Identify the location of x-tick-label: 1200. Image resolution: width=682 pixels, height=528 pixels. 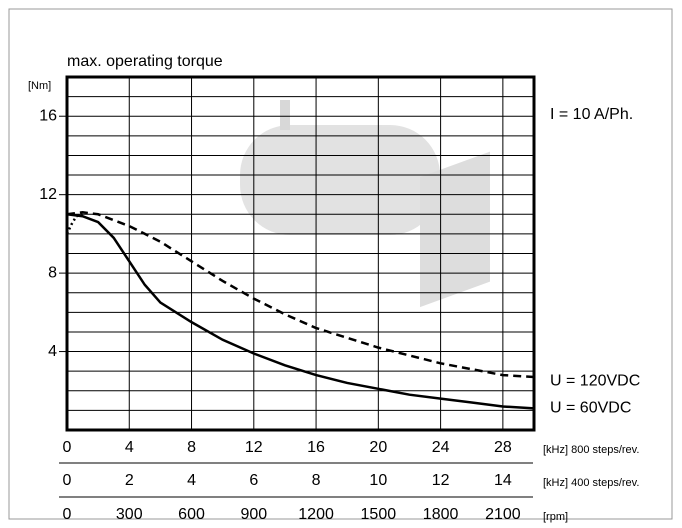
(316, 514).